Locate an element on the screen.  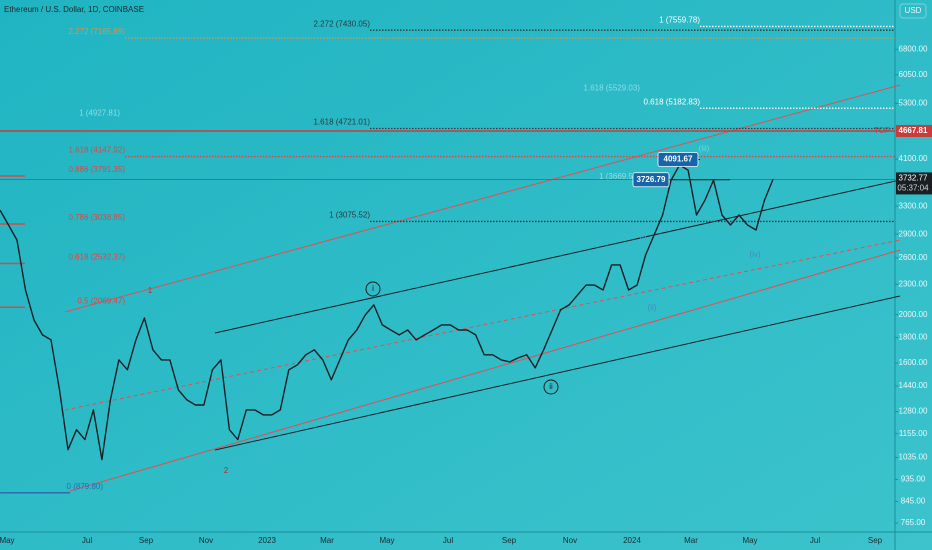
marker-label: 4091.67 is located at coordinates (678, 159).